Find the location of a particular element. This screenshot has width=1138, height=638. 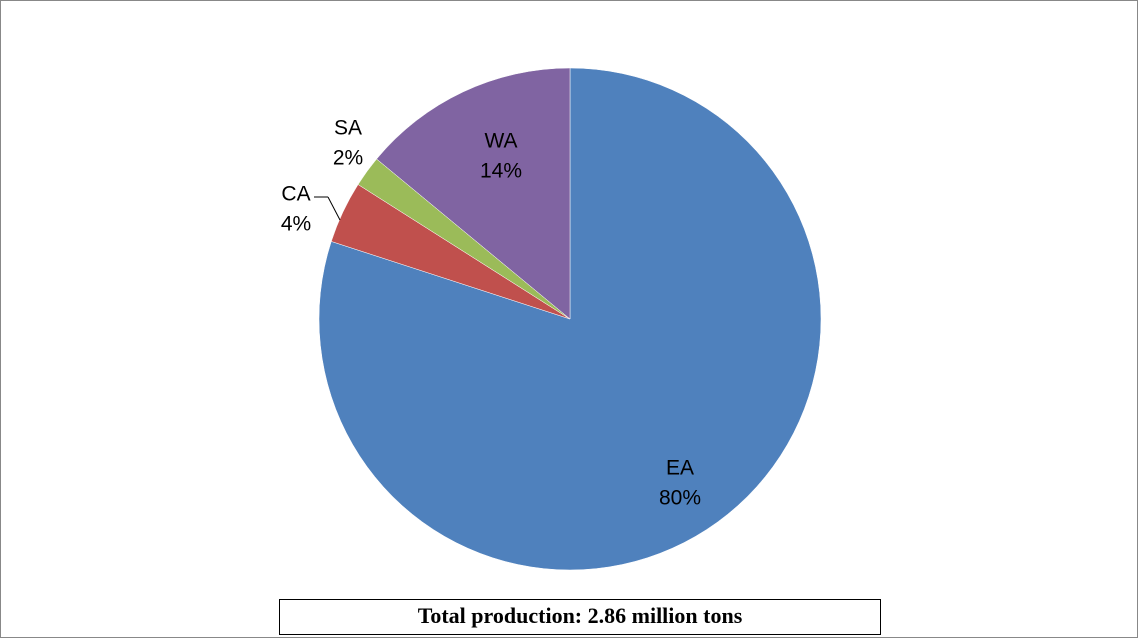

slice-value-label: 2% is located at coordinates (348, 158).